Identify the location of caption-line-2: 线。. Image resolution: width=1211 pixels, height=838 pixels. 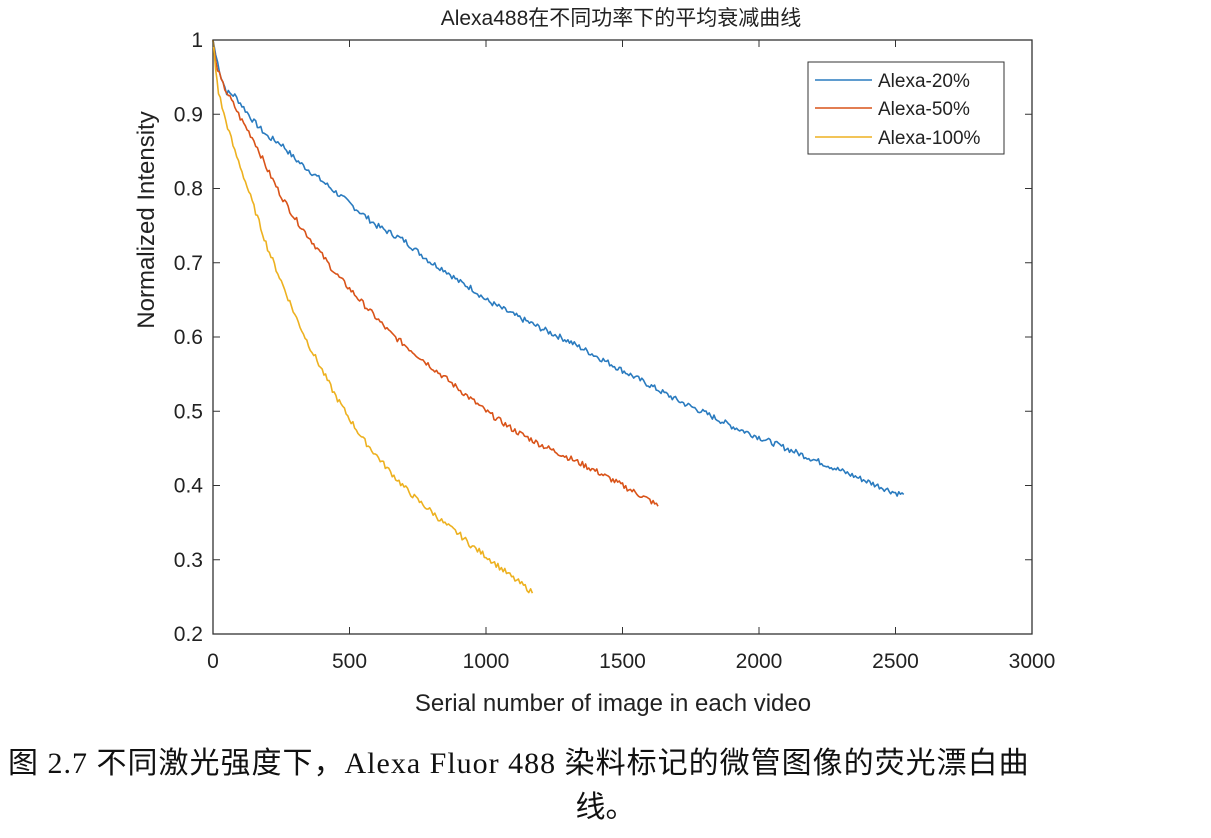
(605, 807).